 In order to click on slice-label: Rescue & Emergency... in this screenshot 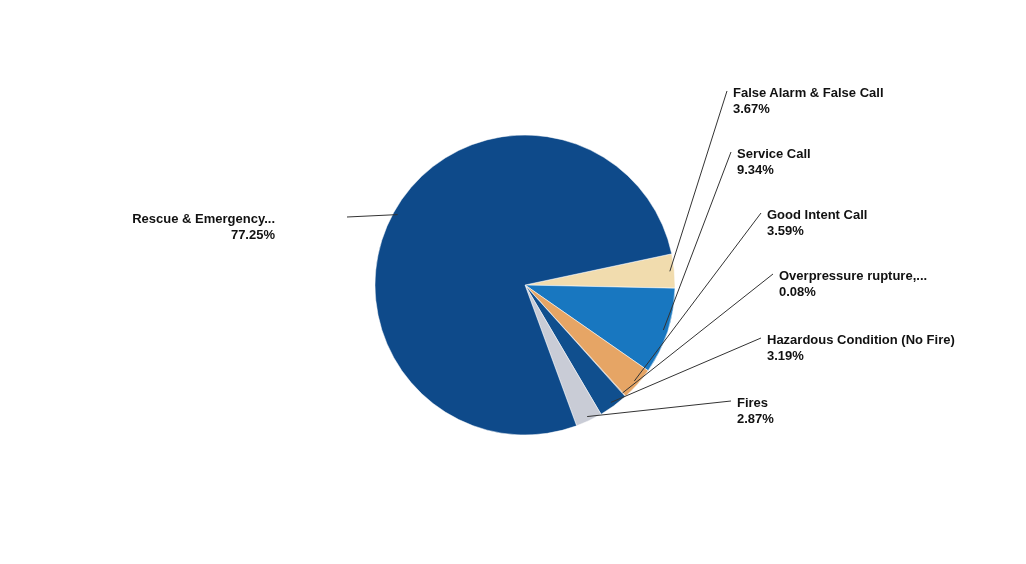, I will do `click(203, 218)`.